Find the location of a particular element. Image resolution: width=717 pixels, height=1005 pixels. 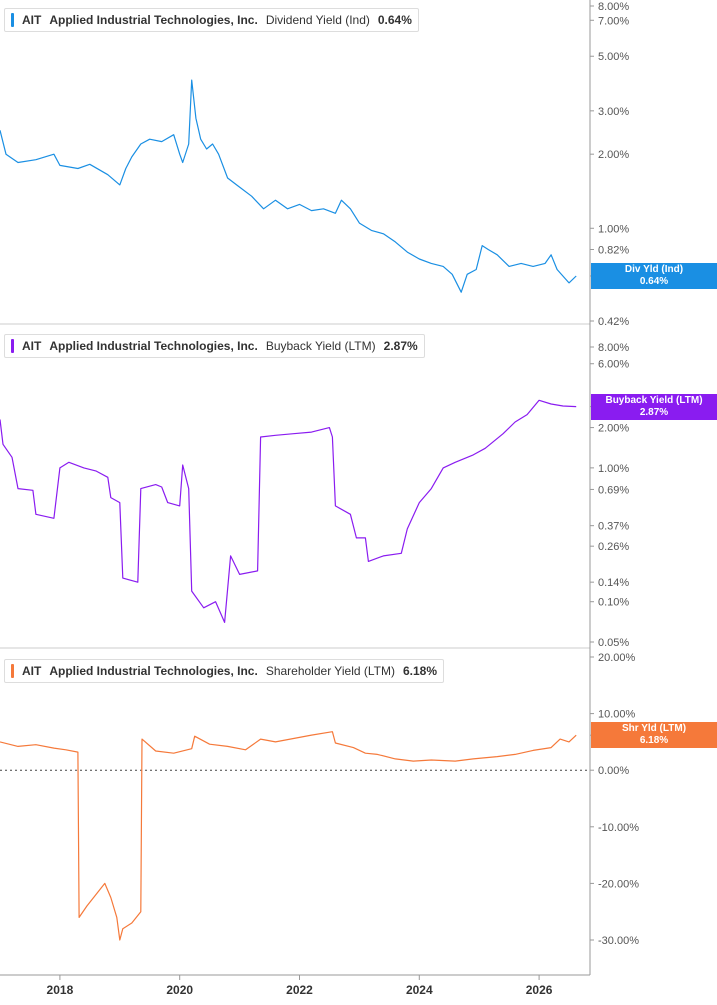

legend-value: 0.64% is located at coordinates (394, 20).